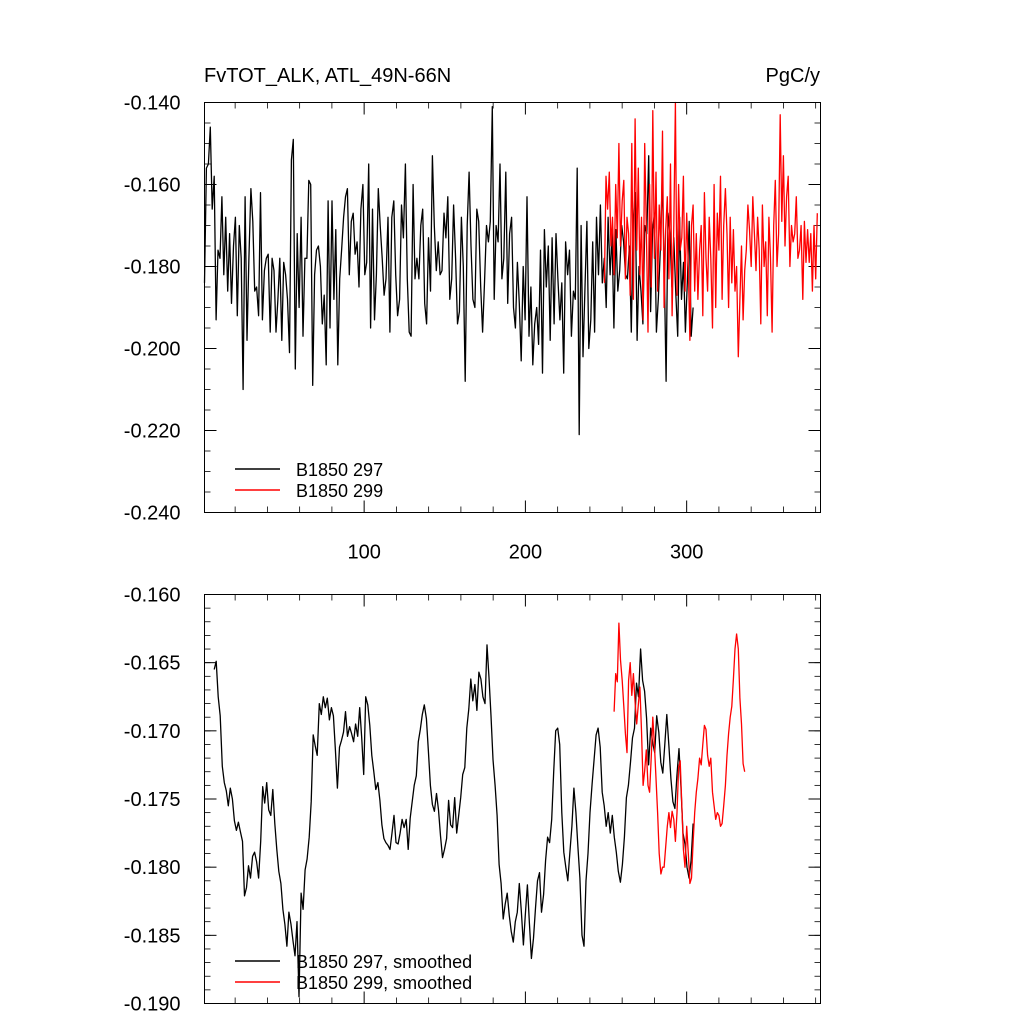 The height and width of the screenshot is (1024, 1024). I want to click on x-tick-label: 200, so click(525, 553).